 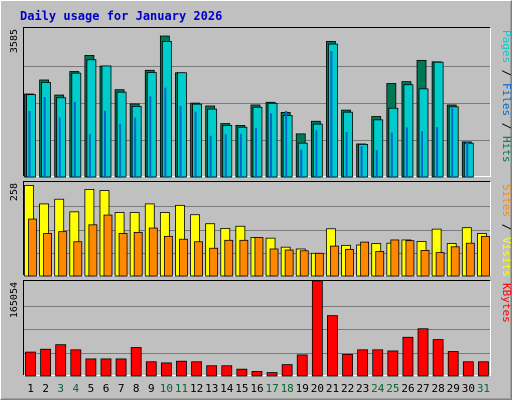 What do you see at coordinates (14, 192) in the screenshot?
I see `y-max-label: 258` at bounding box center [14, 192].